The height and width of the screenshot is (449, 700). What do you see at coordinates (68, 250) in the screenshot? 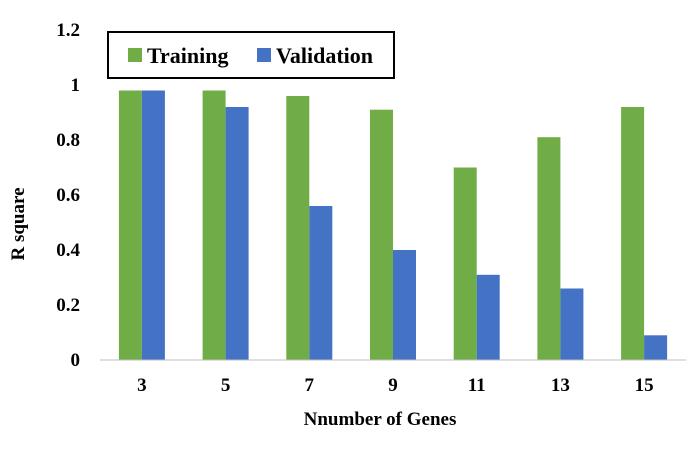
I see `y-tick-label: 0.4` at bounding box center [68, 250].